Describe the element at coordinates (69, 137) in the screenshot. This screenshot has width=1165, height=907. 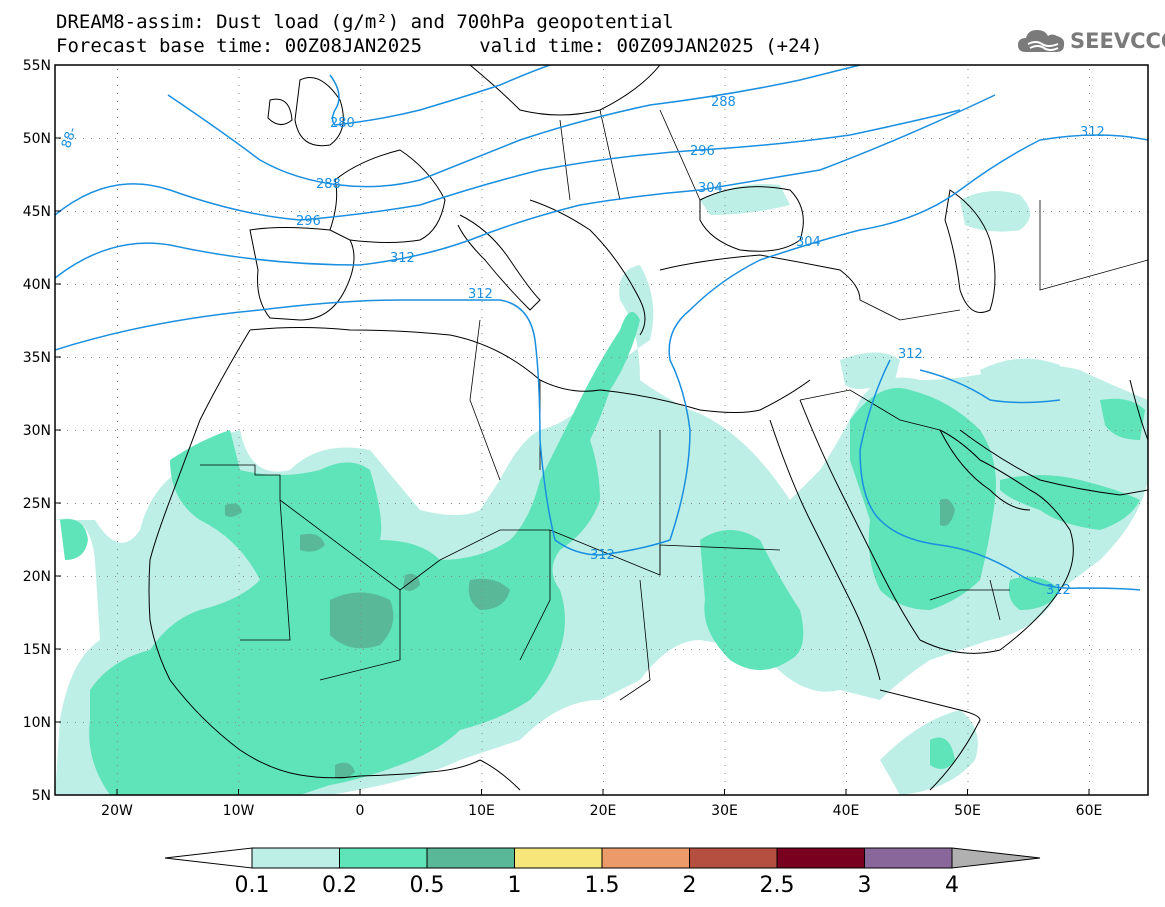
I see `contour-label: 88-` at that location.